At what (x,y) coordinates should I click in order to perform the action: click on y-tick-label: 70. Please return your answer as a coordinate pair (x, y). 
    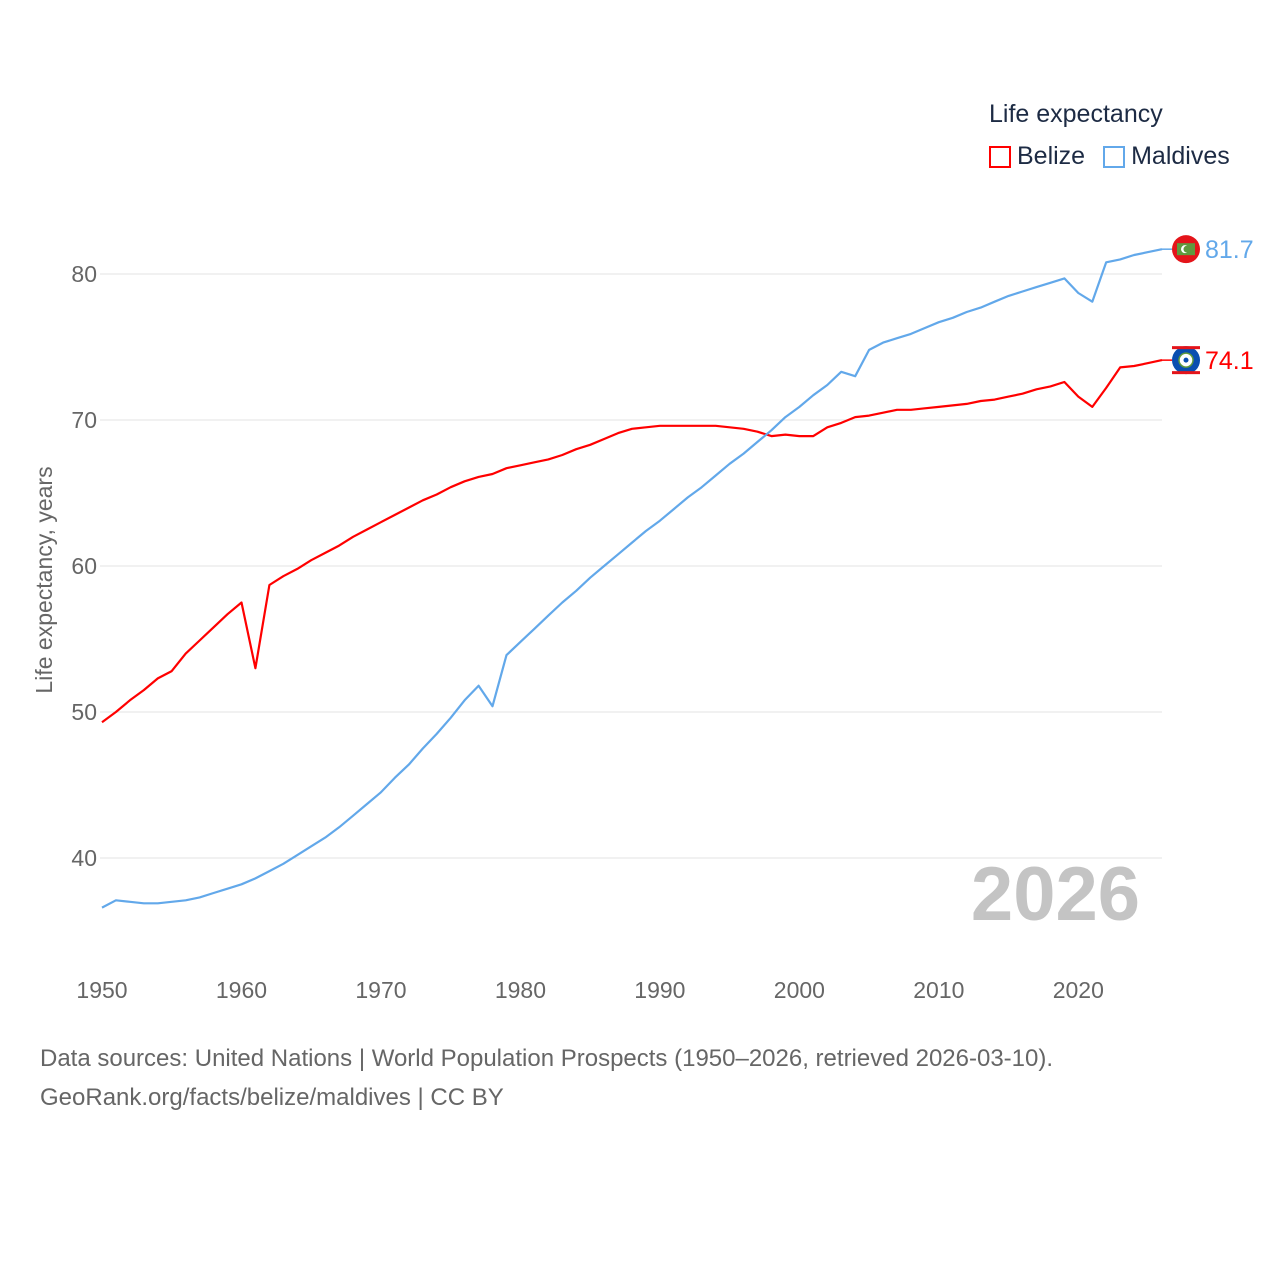
    Looking at the image, I should click on (84, 420).